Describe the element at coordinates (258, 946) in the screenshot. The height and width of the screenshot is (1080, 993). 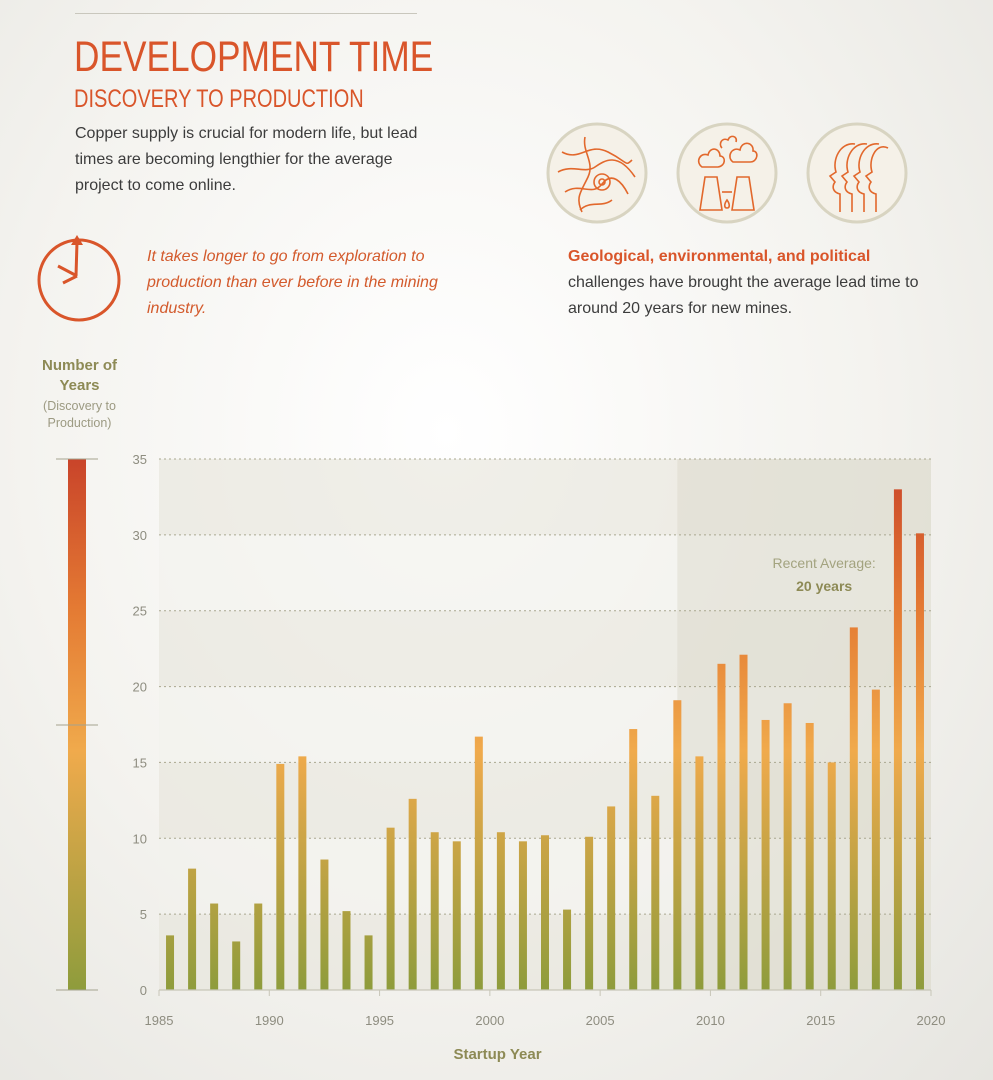
I see `bar-1989` at that location.